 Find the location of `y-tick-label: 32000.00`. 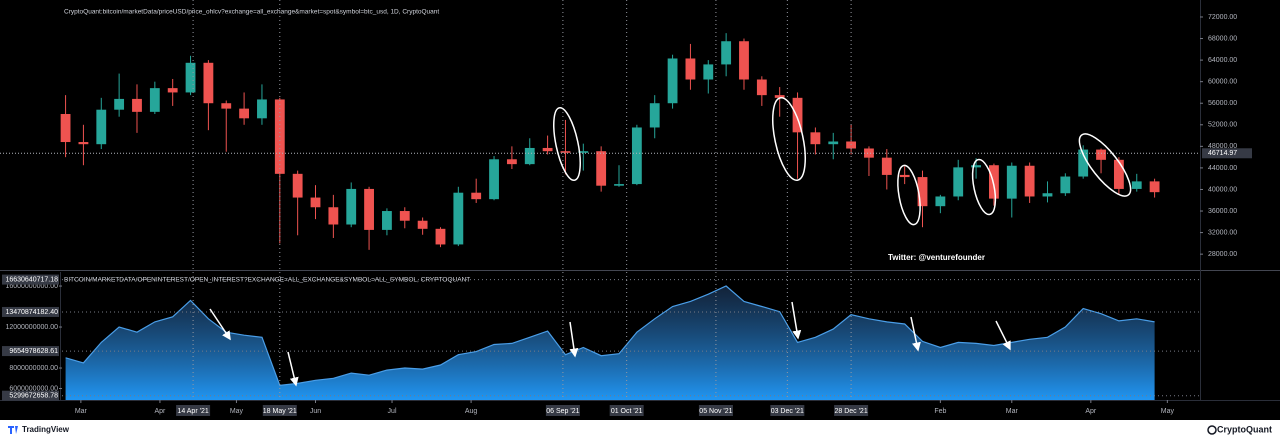

y-tick-label: 32000.00 is located at coordinates (1222, 232).